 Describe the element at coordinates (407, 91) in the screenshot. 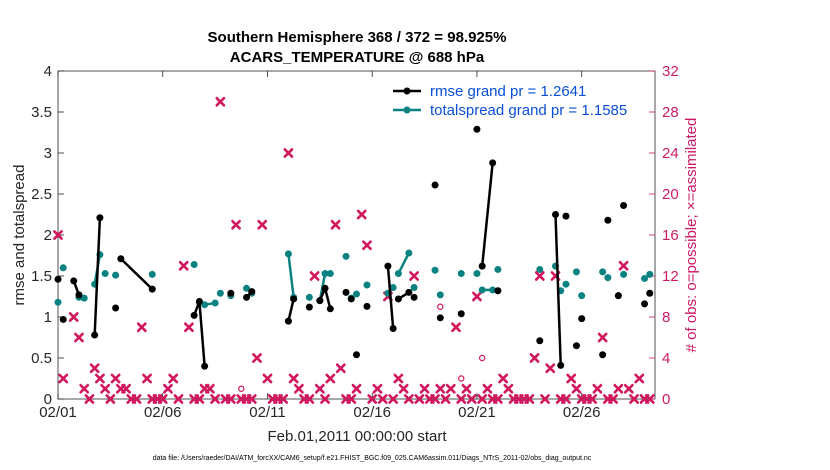

I see `legend-rmse-marker` at that location.